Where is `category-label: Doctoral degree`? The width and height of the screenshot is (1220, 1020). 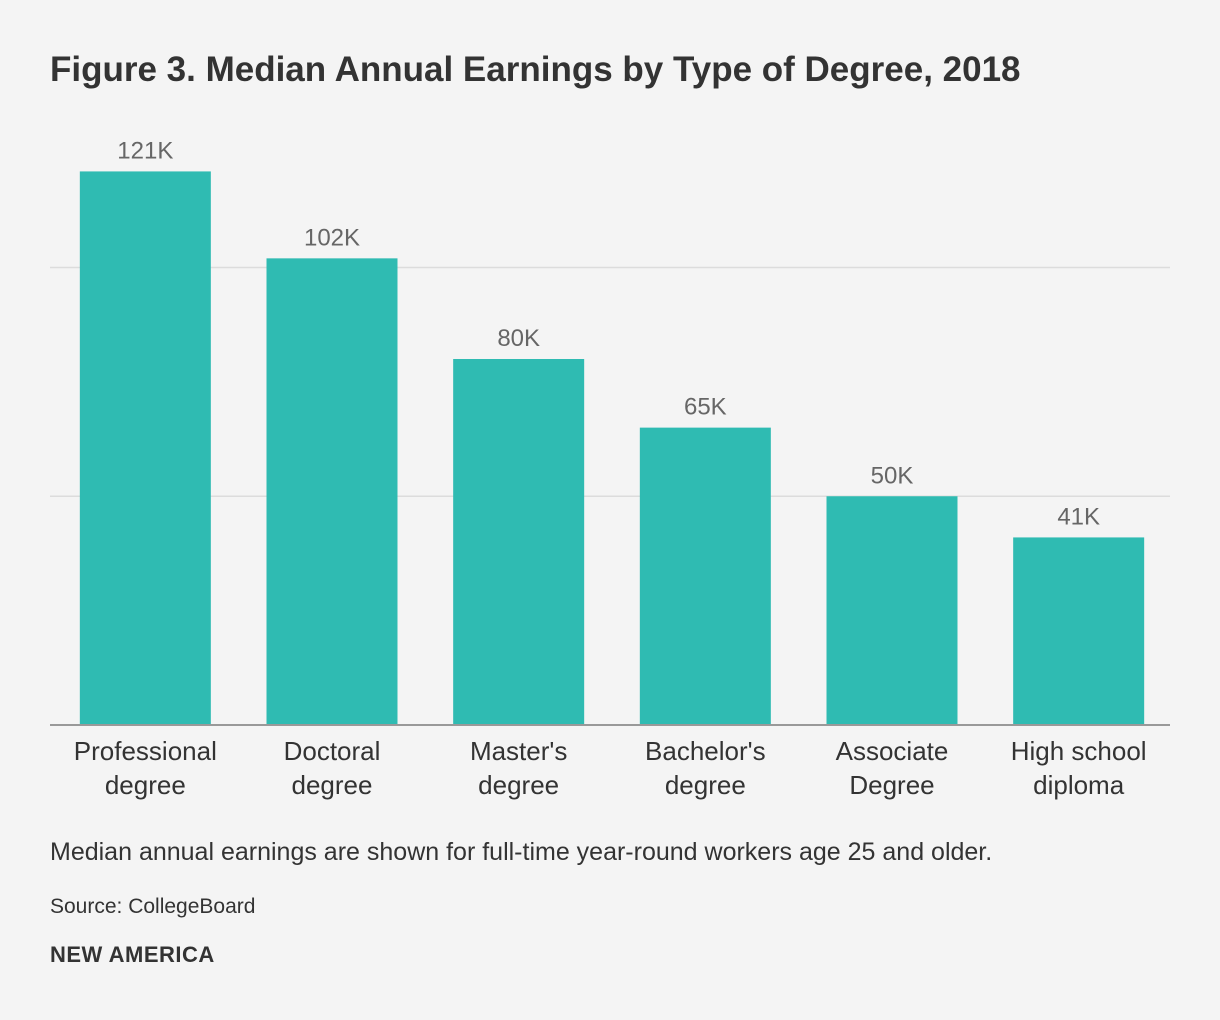 category-label: Doctoral degree is located at coordinates (332, 768).